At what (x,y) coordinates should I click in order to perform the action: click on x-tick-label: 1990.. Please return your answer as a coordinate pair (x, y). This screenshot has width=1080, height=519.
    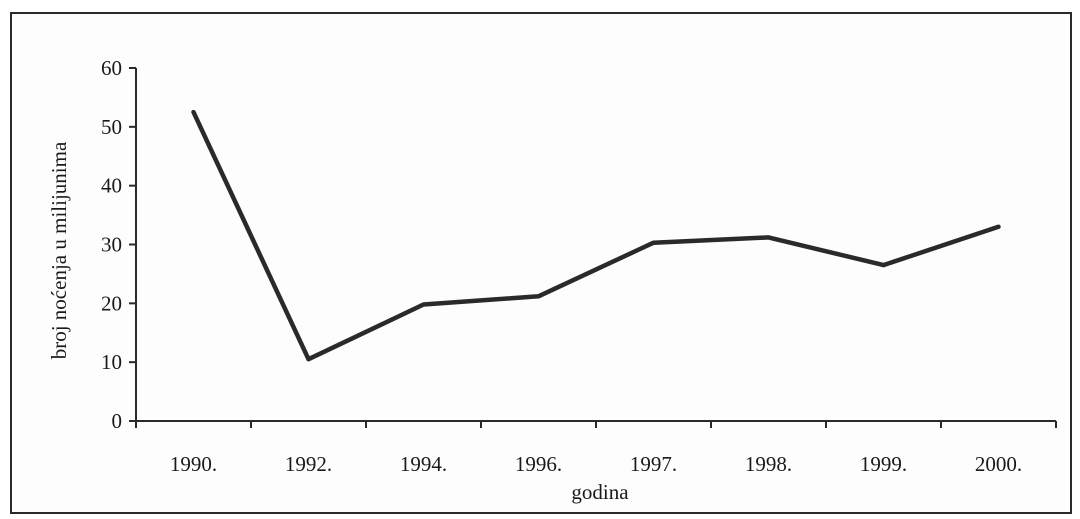
    Looking at the image, I should click on (193, 464).